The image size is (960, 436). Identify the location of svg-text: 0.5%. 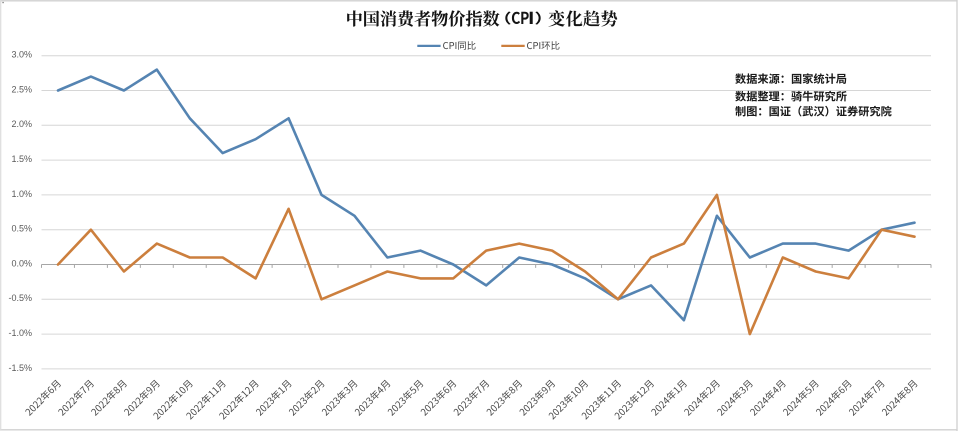
(21, 229).